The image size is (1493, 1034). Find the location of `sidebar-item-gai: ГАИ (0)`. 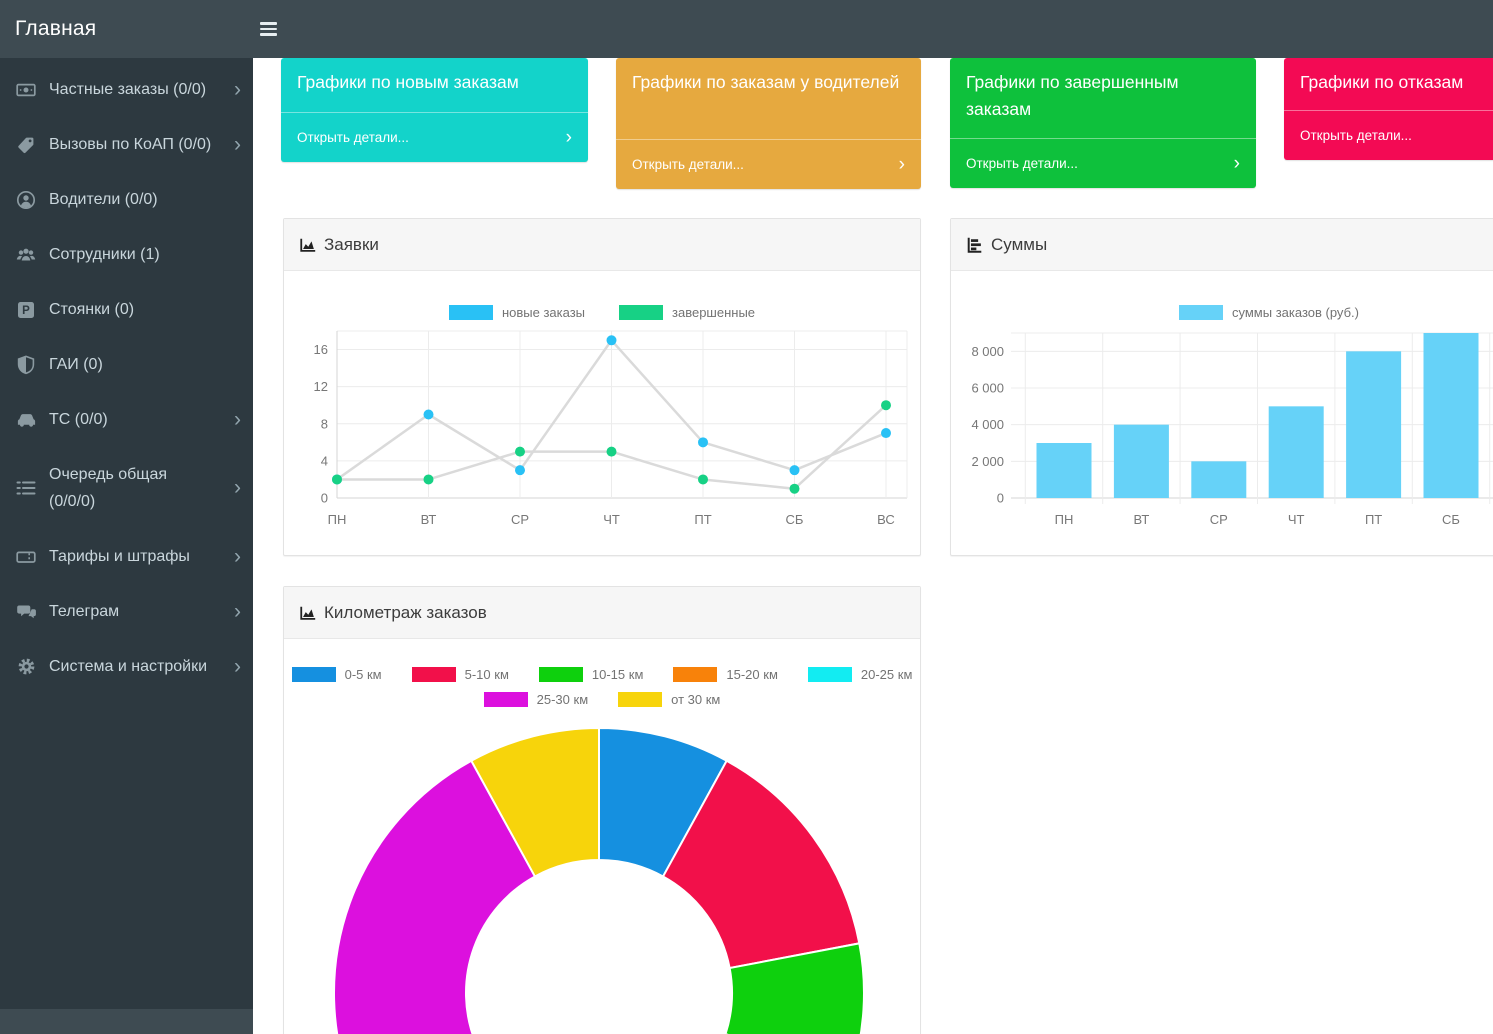

sidebar-item-gai: ГАИ (0) is located at coordinates (126, 364).